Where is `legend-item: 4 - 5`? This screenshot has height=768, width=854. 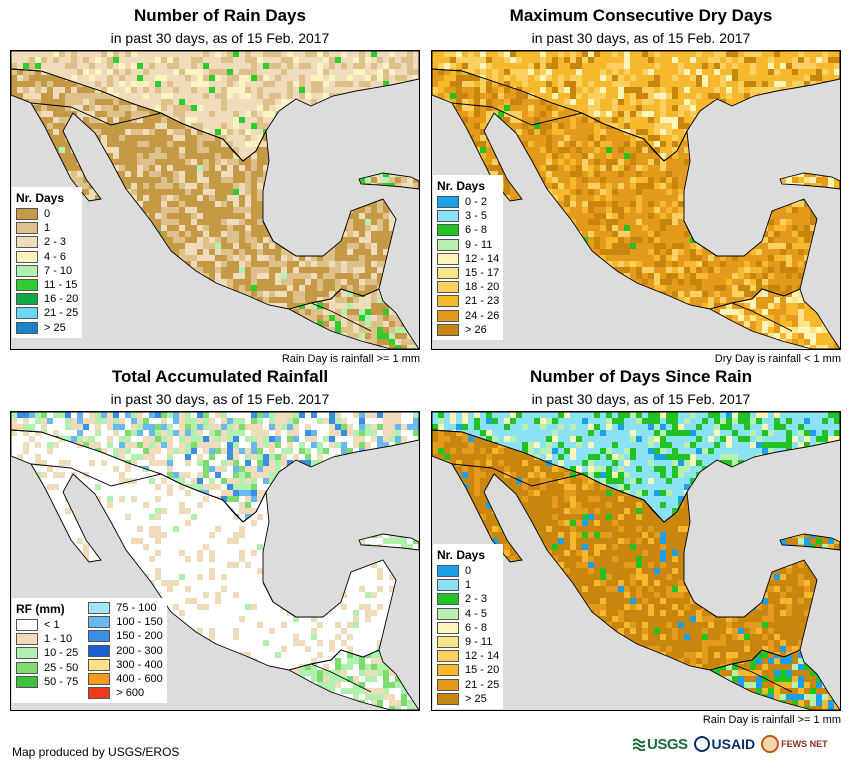 legend-item: 4 - 5 is located at coordinates (468, 614).